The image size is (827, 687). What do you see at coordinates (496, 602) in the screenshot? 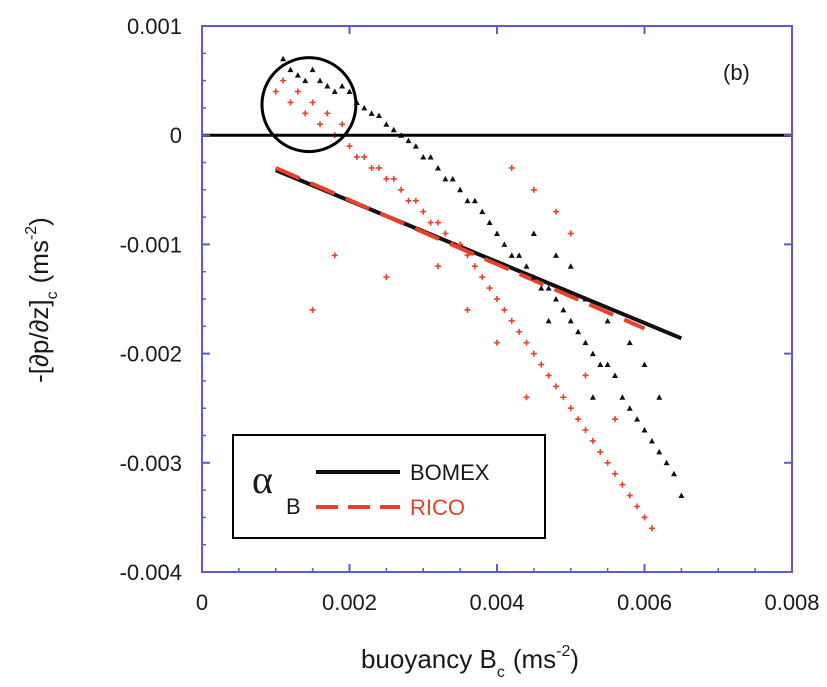
I see `x-tick-label: 0.004` at bounding box center [496, 602].